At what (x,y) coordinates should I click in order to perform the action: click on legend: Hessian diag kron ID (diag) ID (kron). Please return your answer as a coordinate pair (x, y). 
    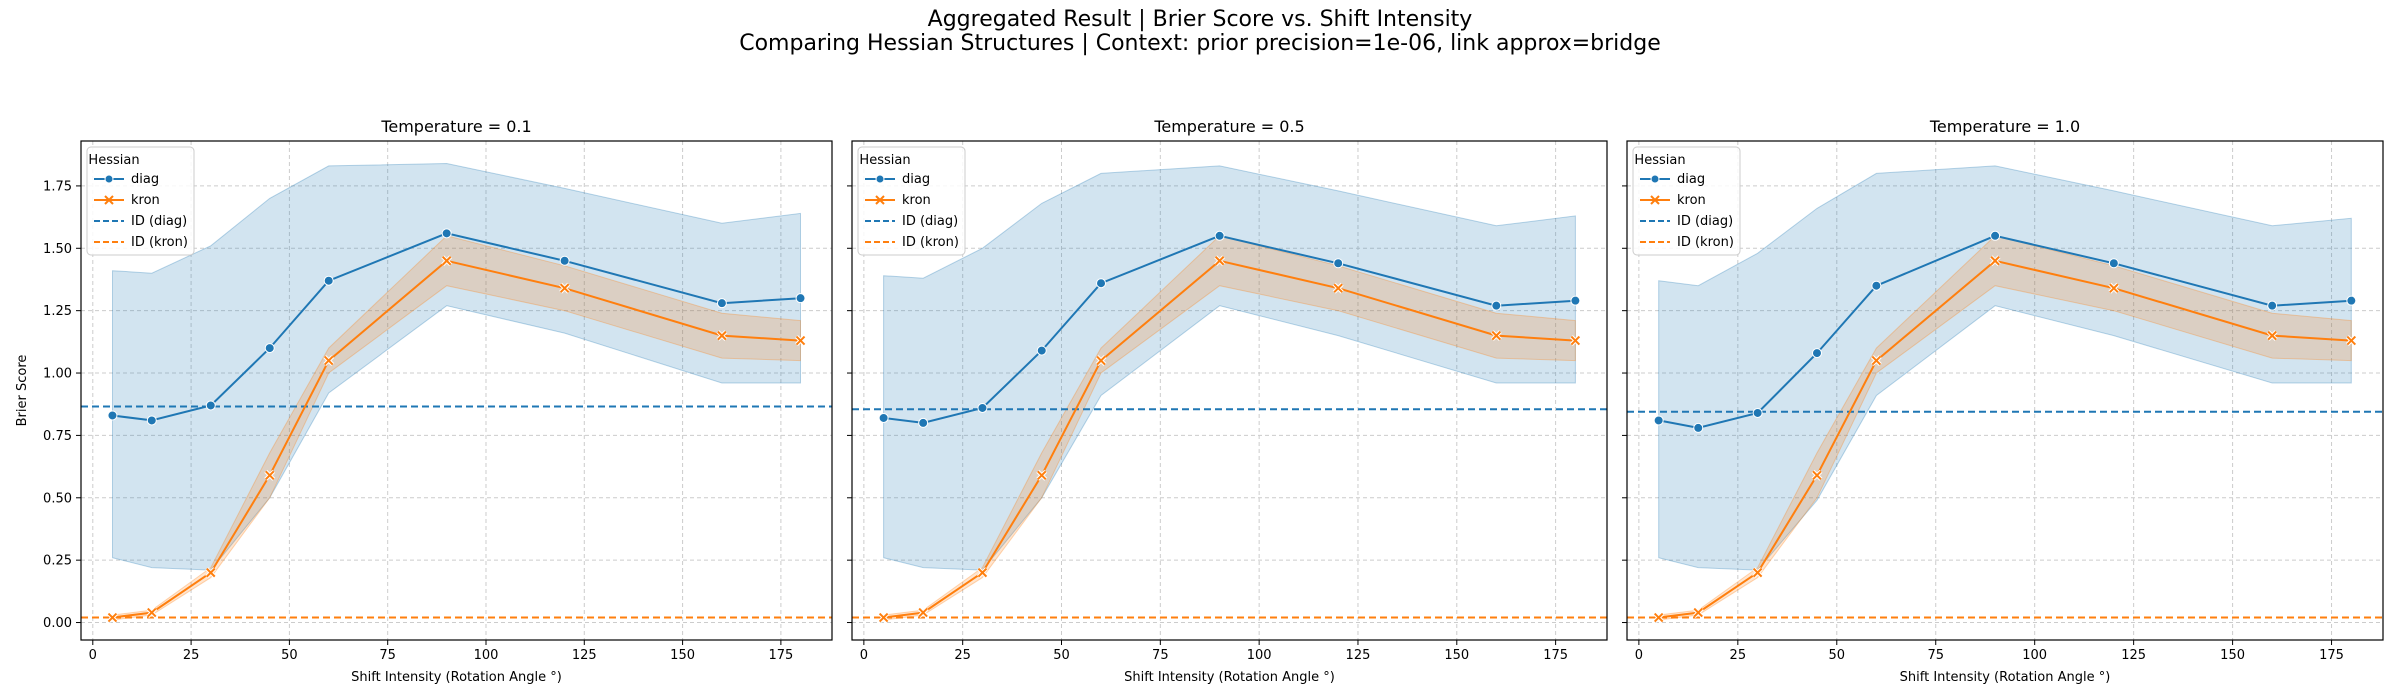
    Looking at the image, I should click on (1686, 201).